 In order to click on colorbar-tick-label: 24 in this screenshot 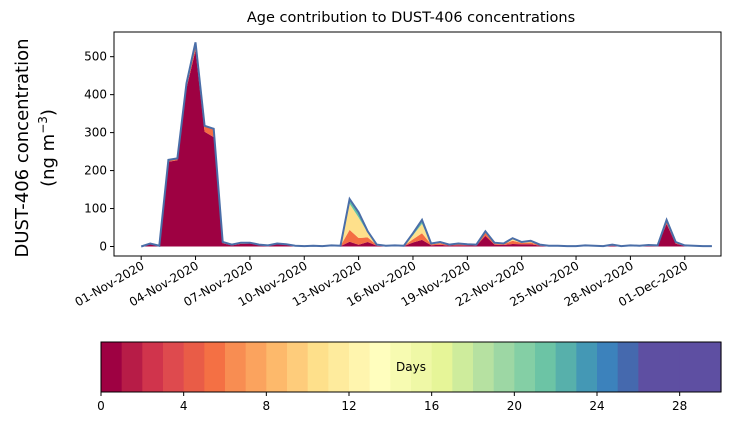, I will do `click(596, 406)`.